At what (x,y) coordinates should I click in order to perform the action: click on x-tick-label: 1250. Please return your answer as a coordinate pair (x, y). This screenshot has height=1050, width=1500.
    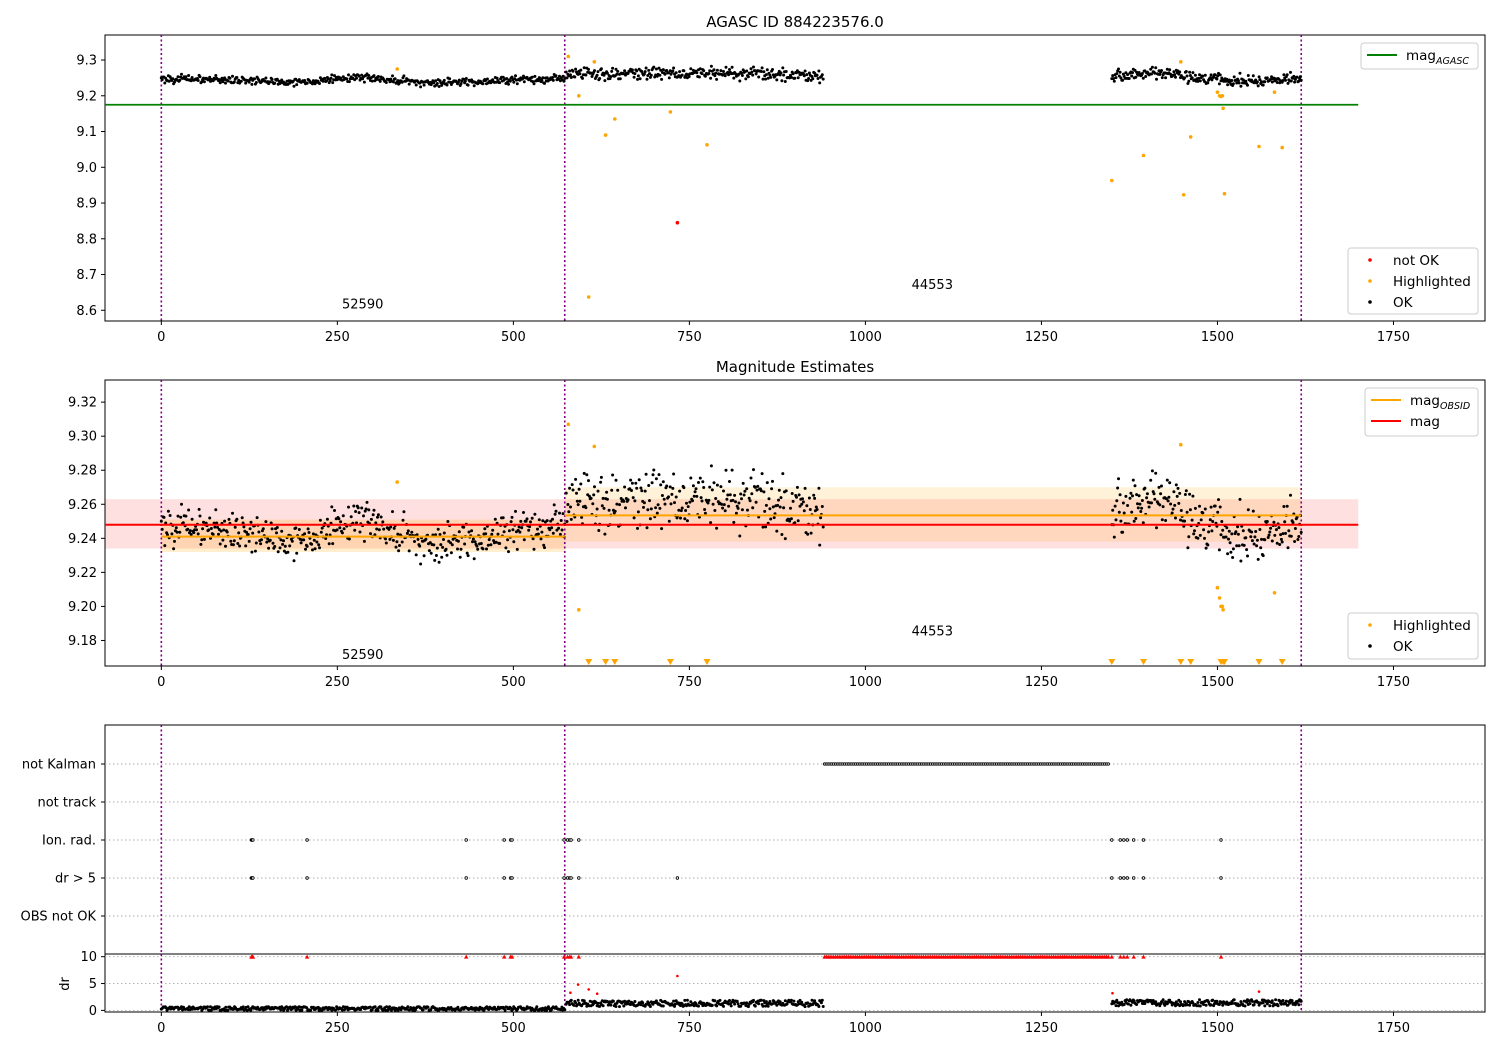
    Looking at the image, I should click on (1041, 1028).